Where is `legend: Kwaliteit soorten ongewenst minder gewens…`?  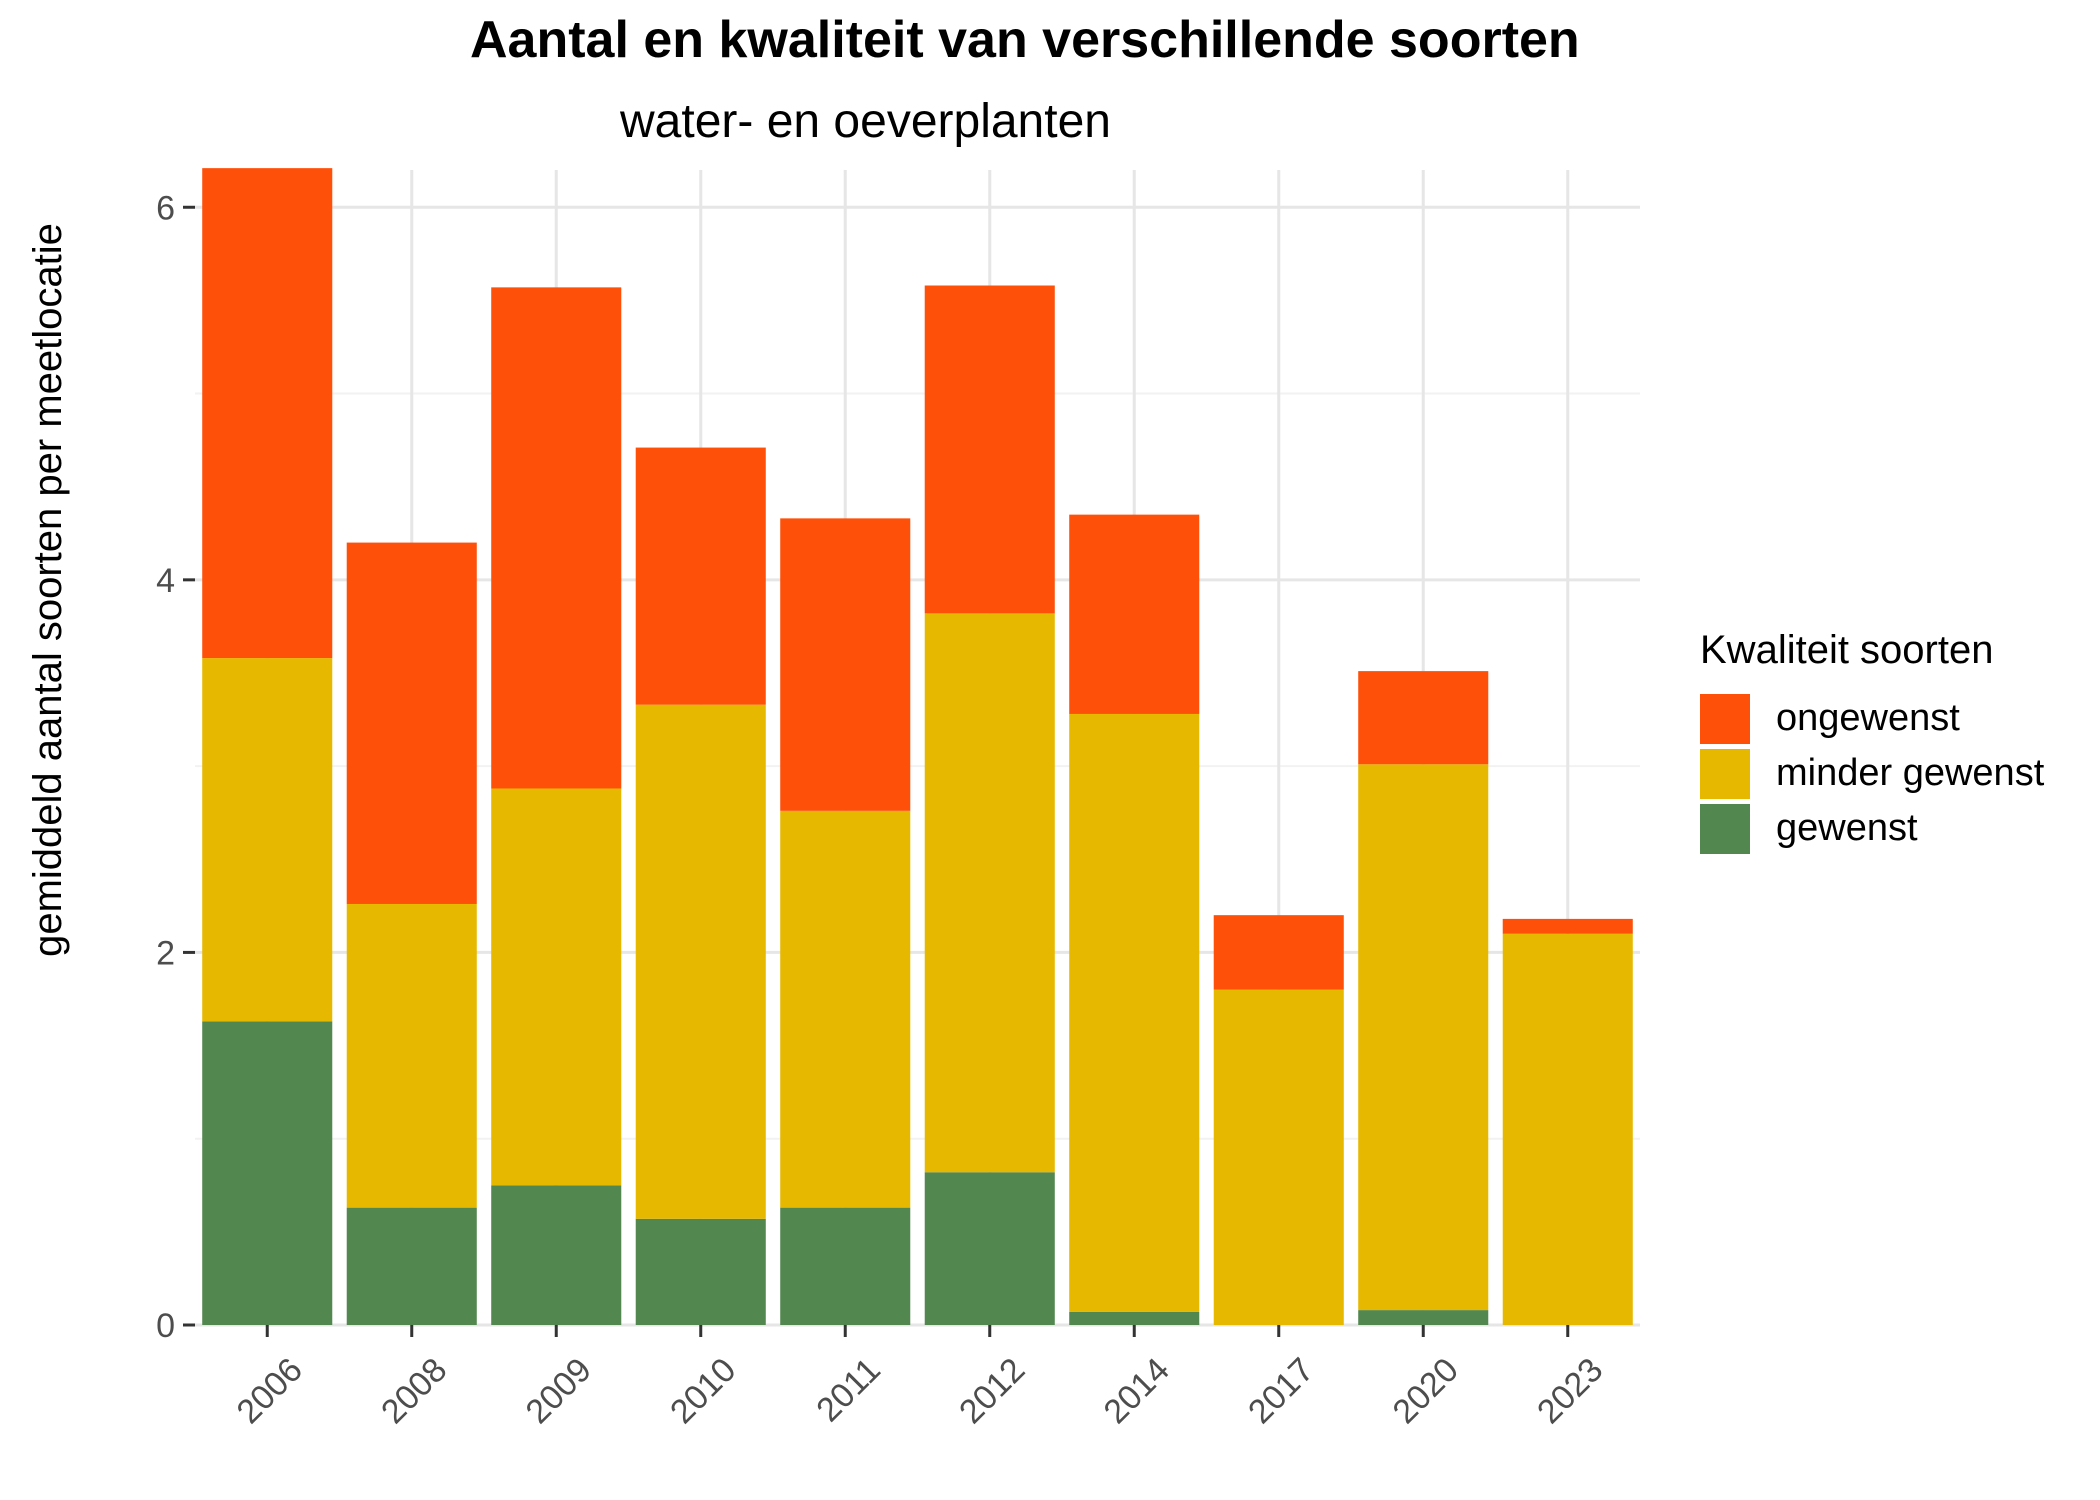
legend: Kwaliteit soorten ongewenst minder gewens… is located at coordinates (1872, 742).